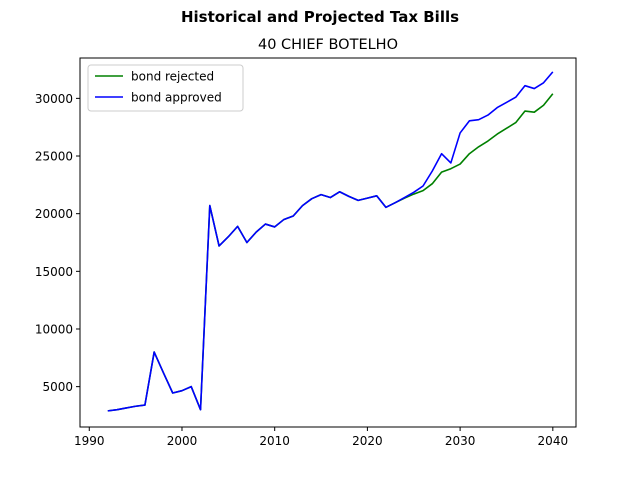 The width and height of the screenshot is (640, 480). What do you see at coordinates (367, 441) in the screenshot?
I see `x-tick-label: 2020` at bounding box center [367, 441].